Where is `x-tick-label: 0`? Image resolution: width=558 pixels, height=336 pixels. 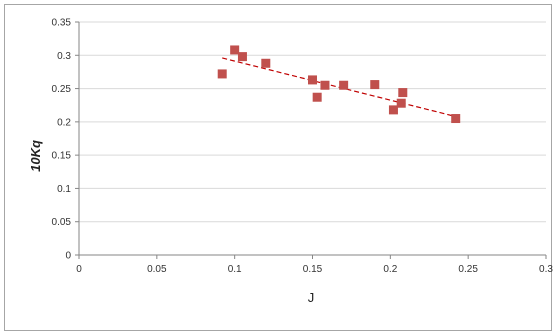
x-tick-label: 0 is located at coordinates (79, 269).